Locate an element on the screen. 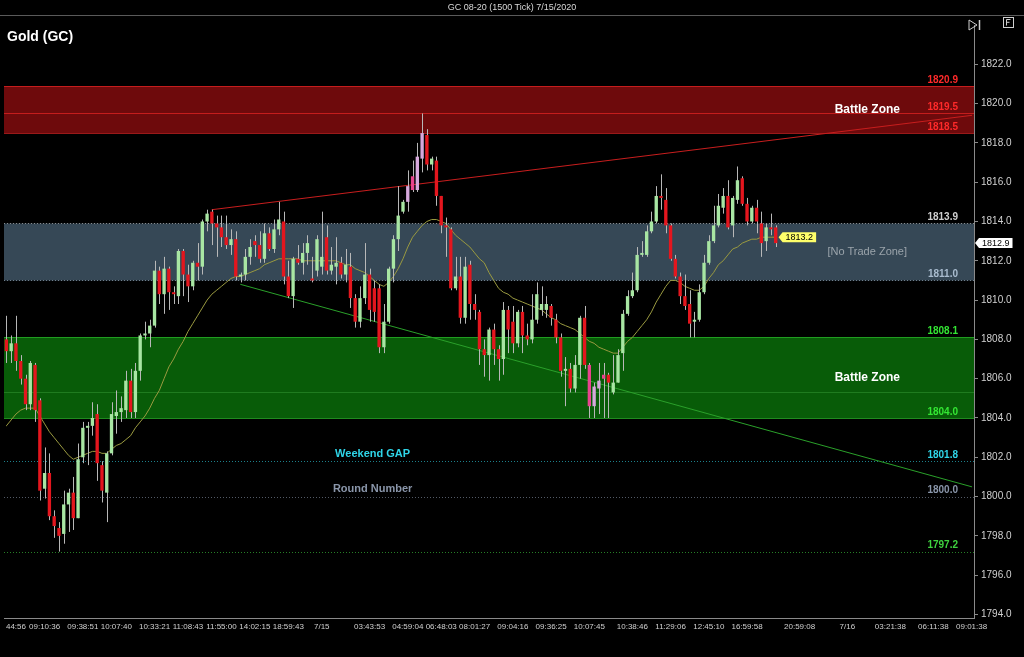 The width and height of the screenshot is (1024, 657). y-tick-label: 1822.0 is located at coordinates (997, 64).